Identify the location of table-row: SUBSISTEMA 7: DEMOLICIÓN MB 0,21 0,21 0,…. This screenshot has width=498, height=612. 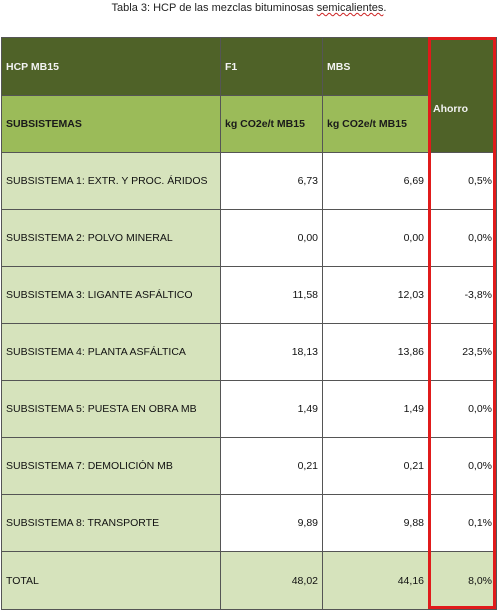
(249, 466).